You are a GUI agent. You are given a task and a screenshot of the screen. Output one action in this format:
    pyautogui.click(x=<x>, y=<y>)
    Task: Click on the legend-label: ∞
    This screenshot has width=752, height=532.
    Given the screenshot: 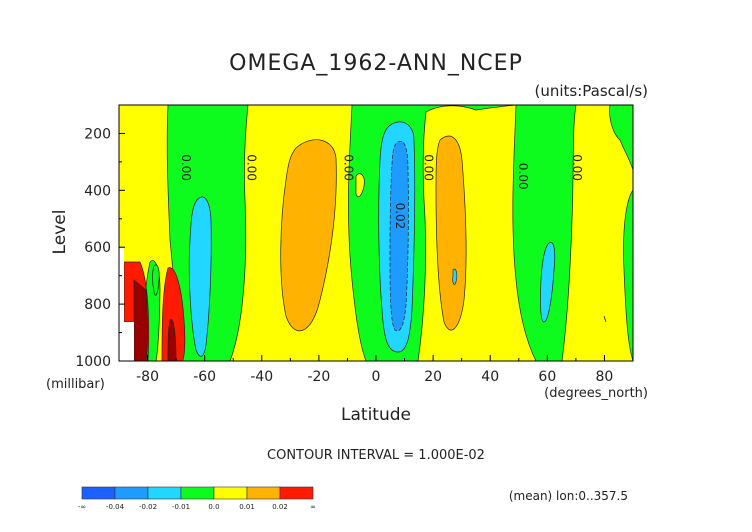 What is the action you would take?
    pyautogui.click(x=313, y=507)
    